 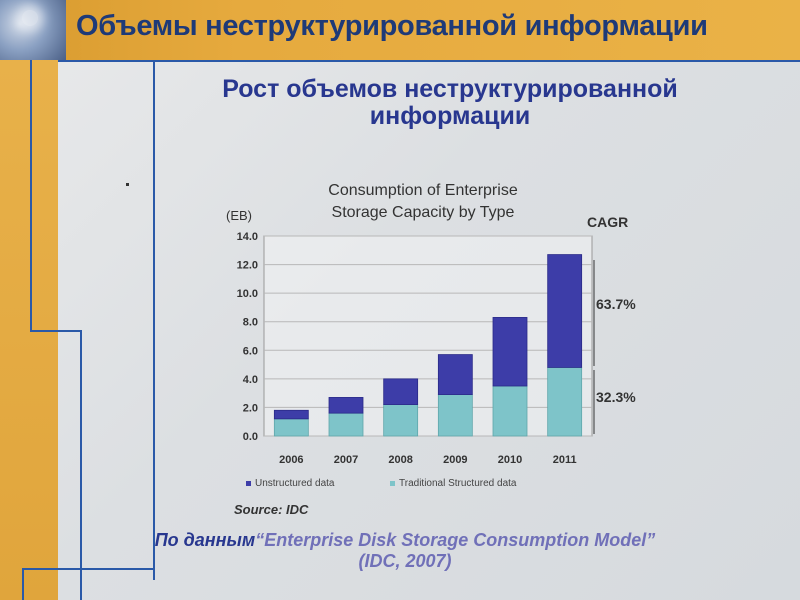 What do you see at coordinates (250, 323) in the screenshot?
I see `y-tick-label: 8.0` at bounding box center [250, 323].